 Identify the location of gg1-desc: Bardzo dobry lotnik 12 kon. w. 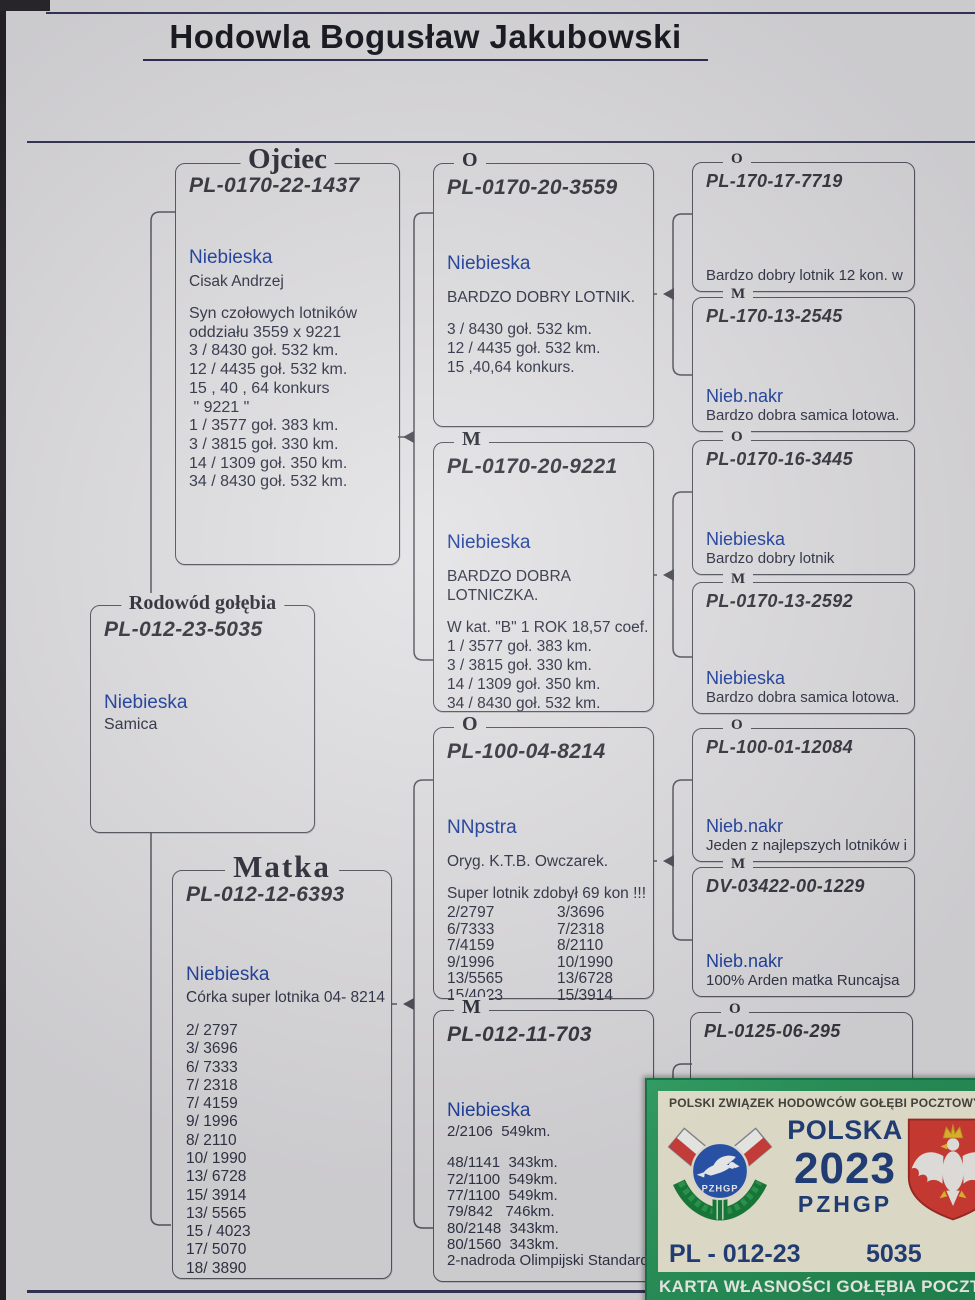
(804, 275).